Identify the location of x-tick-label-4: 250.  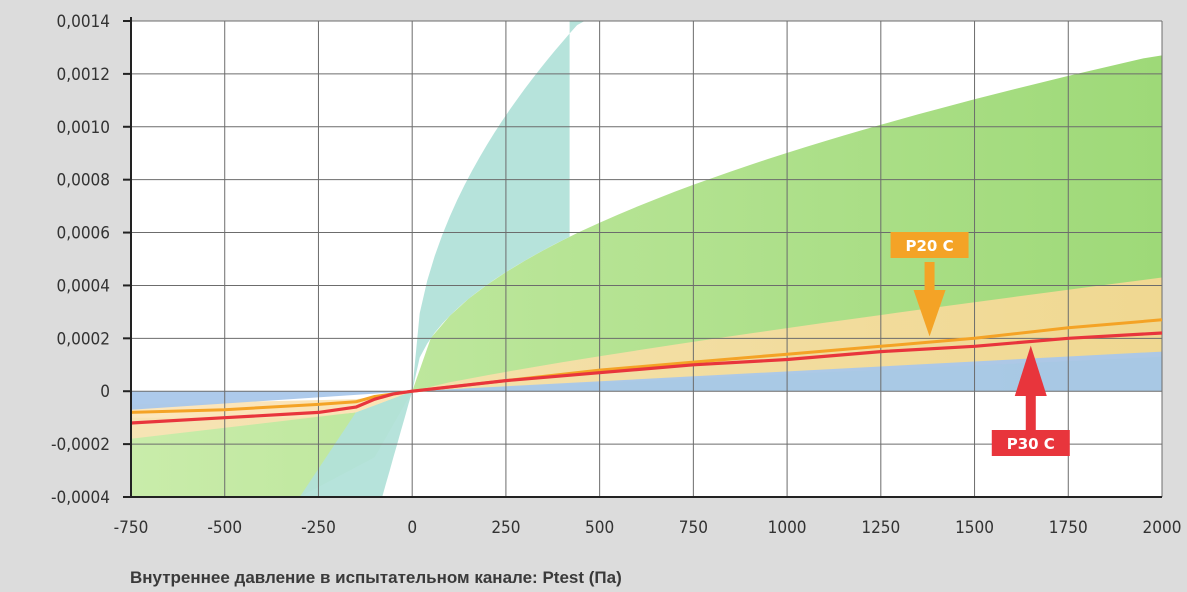
(505, 528).